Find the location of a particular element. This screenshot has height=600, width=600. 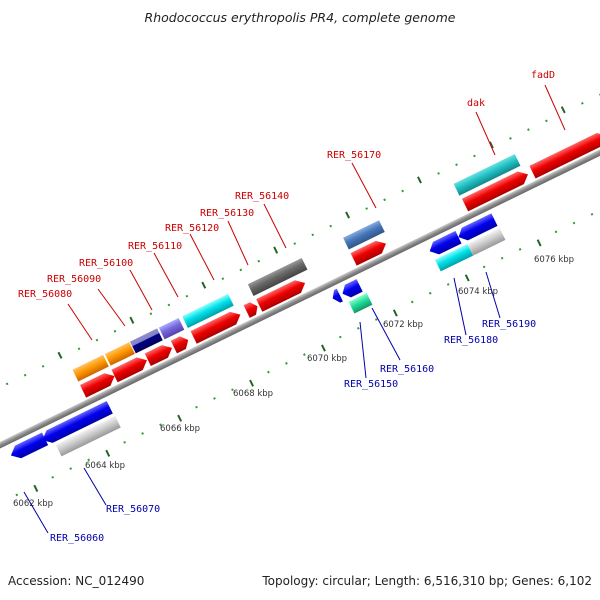

scale-label: 6076 kbp is located at coordinates (554, 260).